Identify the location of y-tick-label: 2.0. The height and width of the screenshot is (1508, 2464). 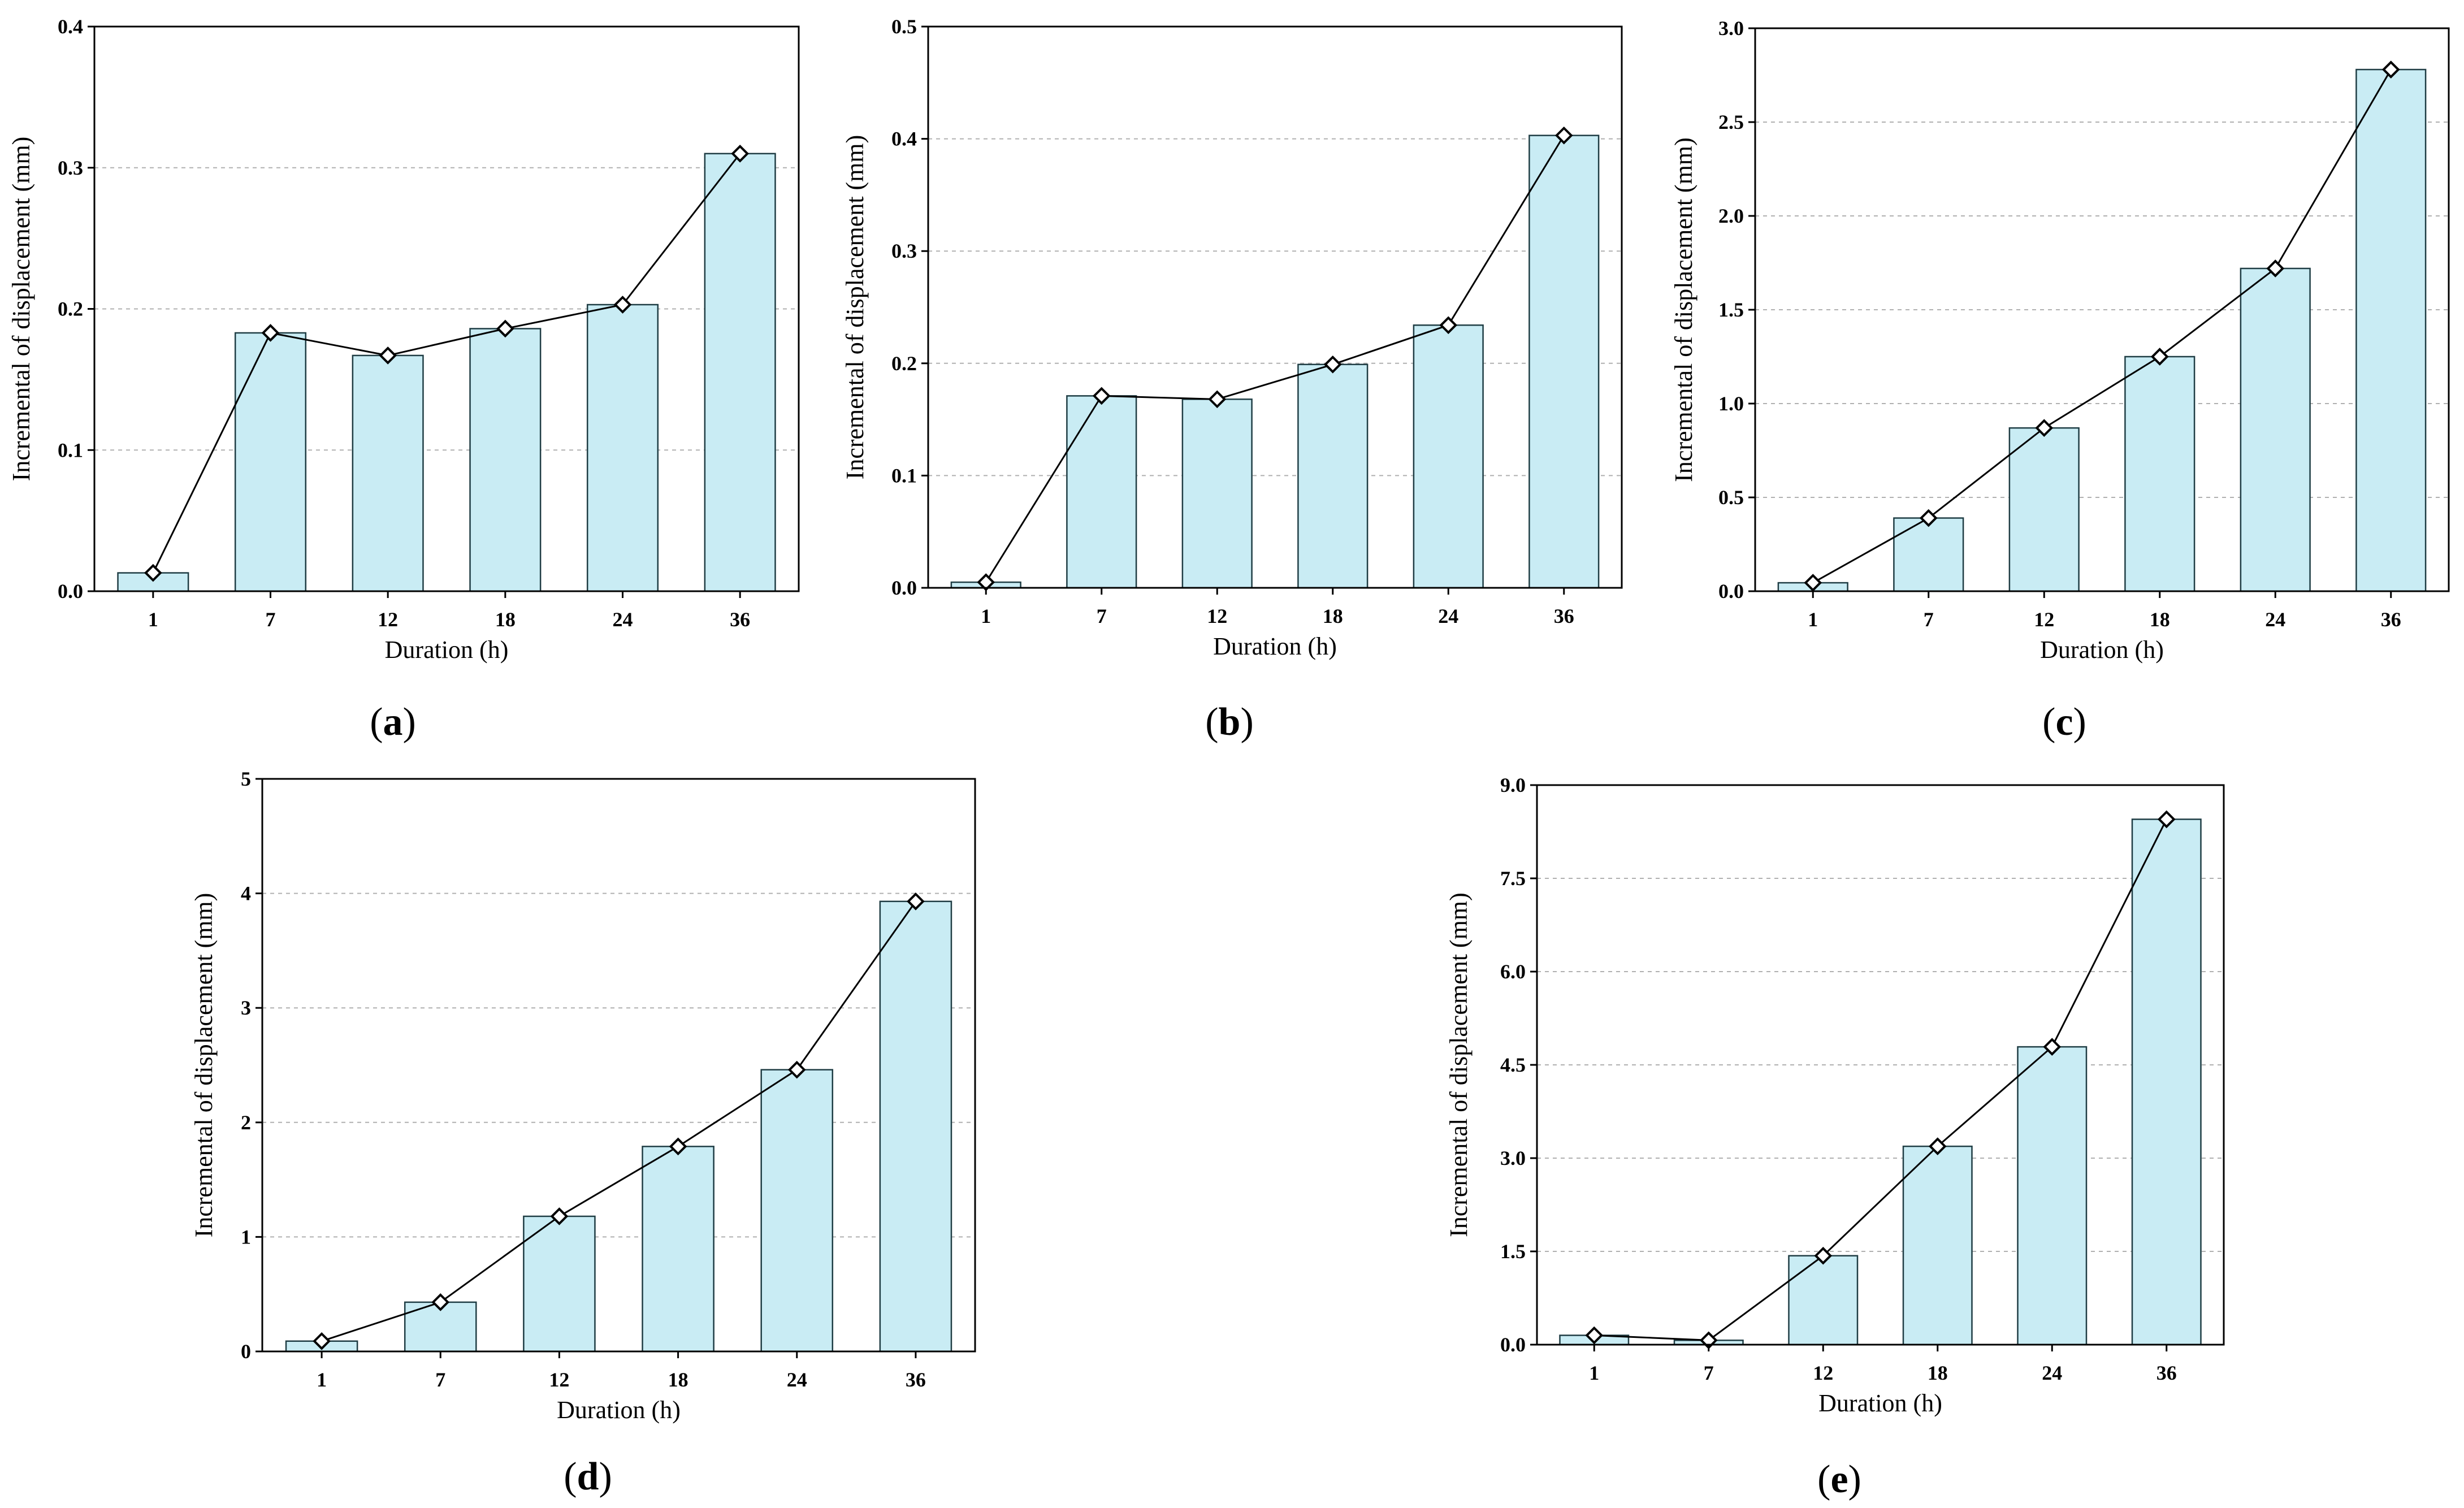
(1731, 216).